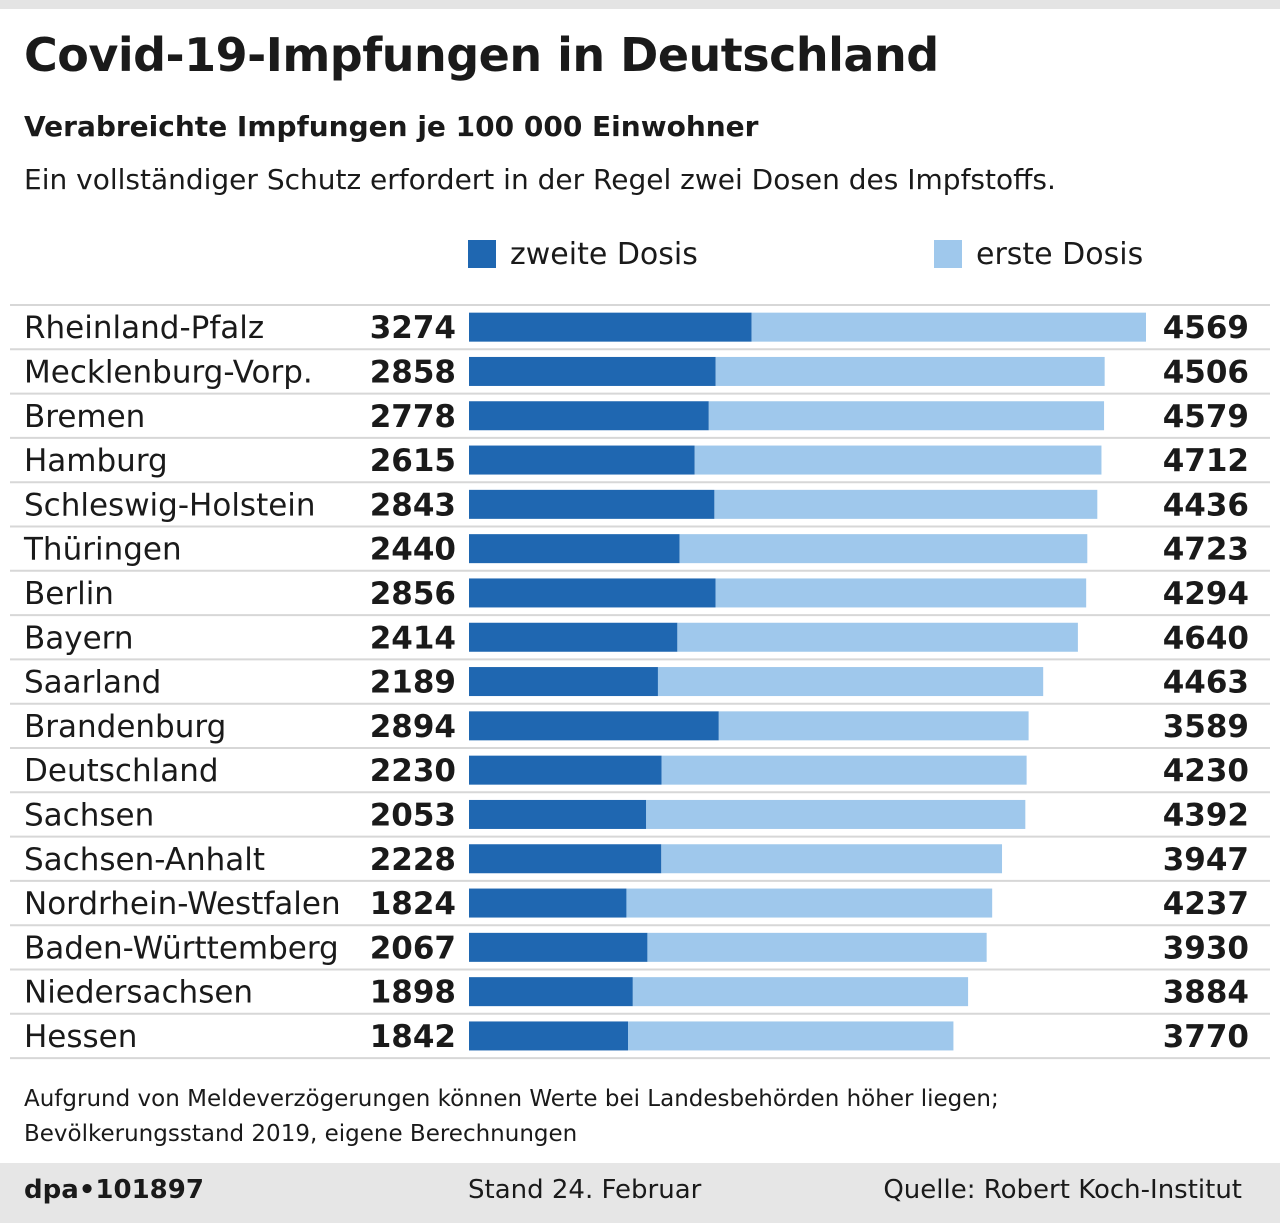 This screenshot has width=1280, height=1223. What do you see at coordinates (585, 1190) in the screenshot?
I see `data-date: Stand 24. Februar` at bounding box center [585, 1190].